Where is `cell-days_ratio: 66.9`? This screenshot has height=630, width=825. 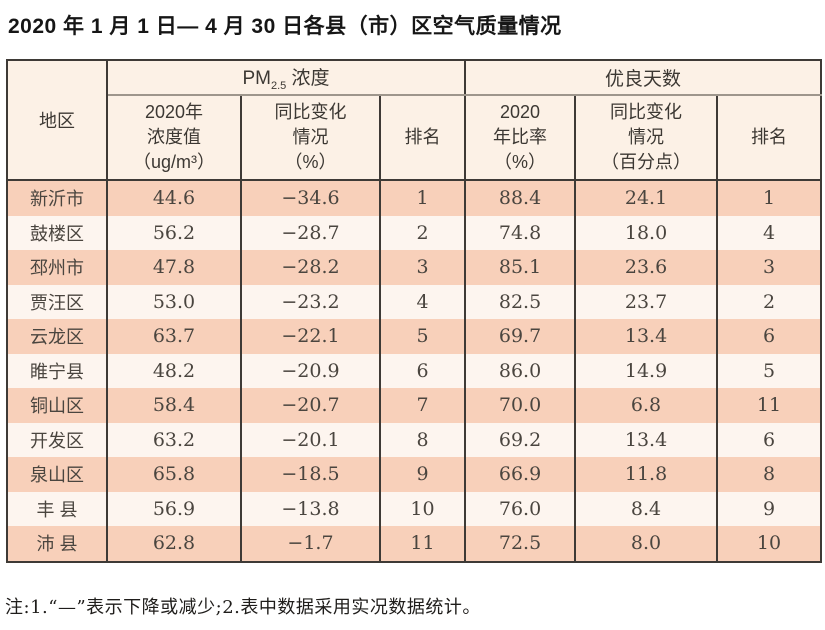 cell-days_ratio: 66.9 is located at coordinates (520, 474).